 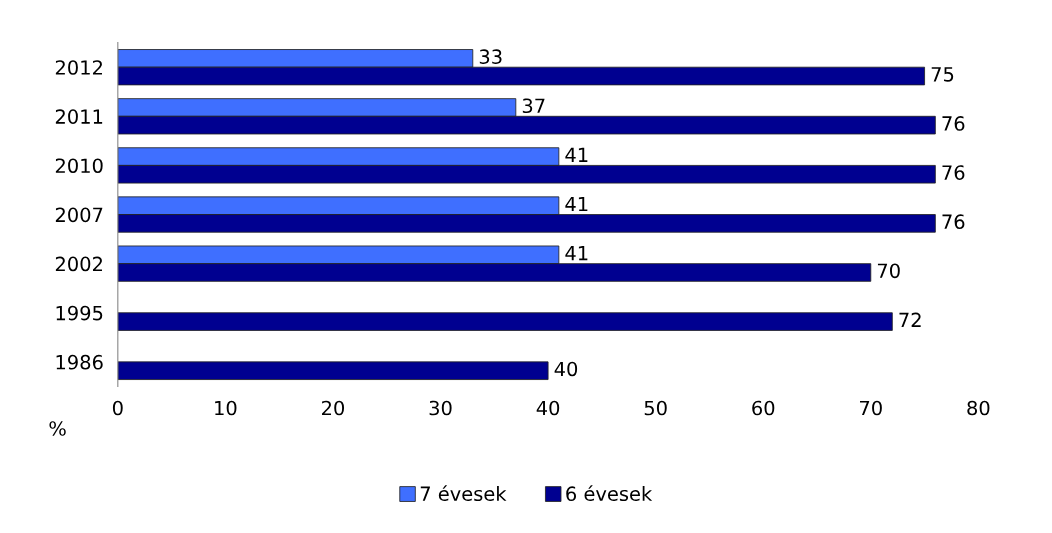 I want to click on y-tick-label: 2011, so click(x=79, y=116).